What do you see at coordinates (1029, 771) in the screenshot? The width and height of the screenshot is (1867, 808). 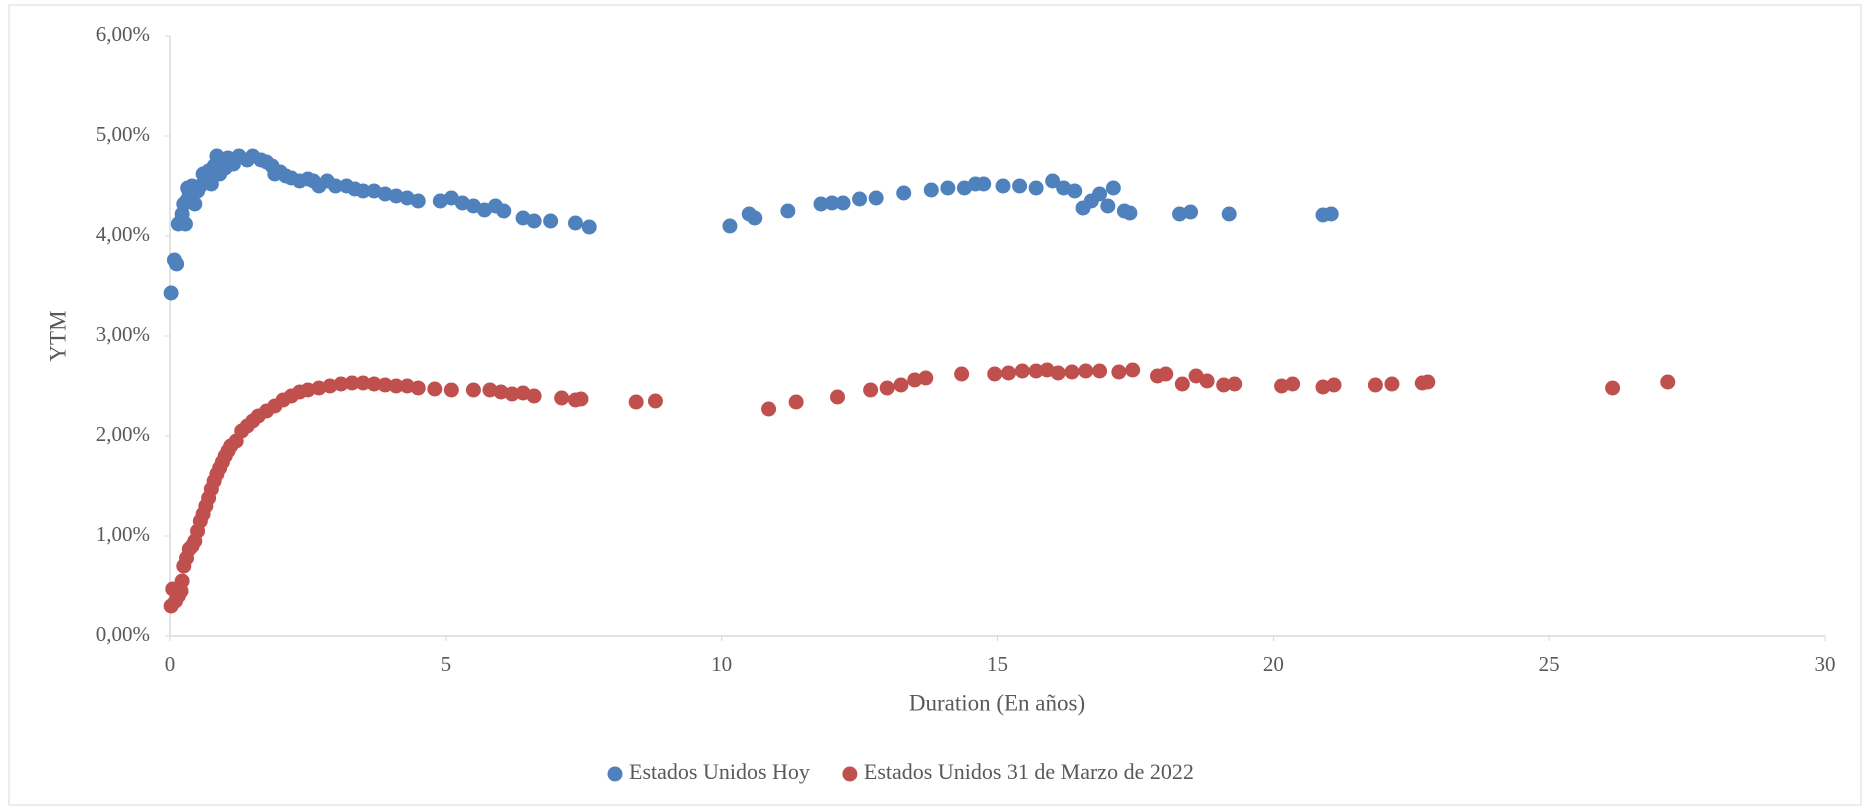 I see `legend-label: Estados Unidos 31 de Marzo de 2022` at bounding box center [1029, 771].